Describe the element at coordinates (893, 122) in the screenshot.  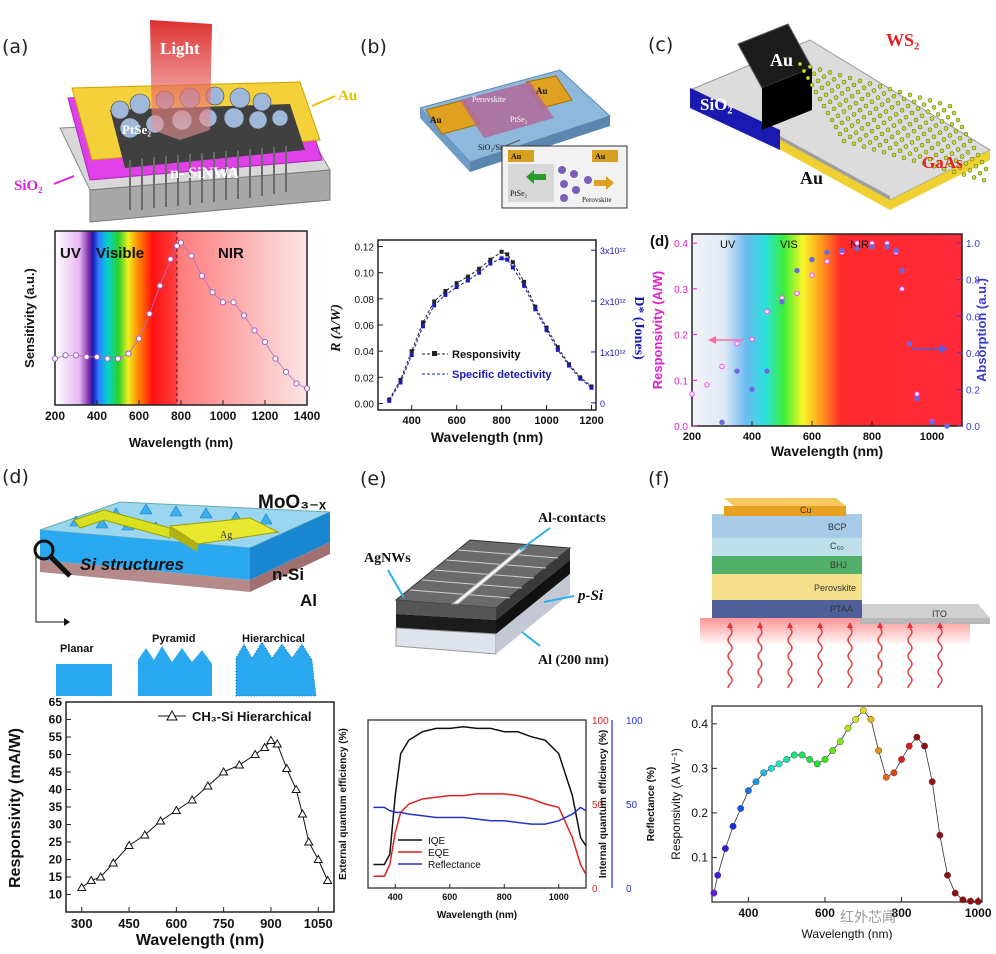
I see `ws2-lattice` at that location.